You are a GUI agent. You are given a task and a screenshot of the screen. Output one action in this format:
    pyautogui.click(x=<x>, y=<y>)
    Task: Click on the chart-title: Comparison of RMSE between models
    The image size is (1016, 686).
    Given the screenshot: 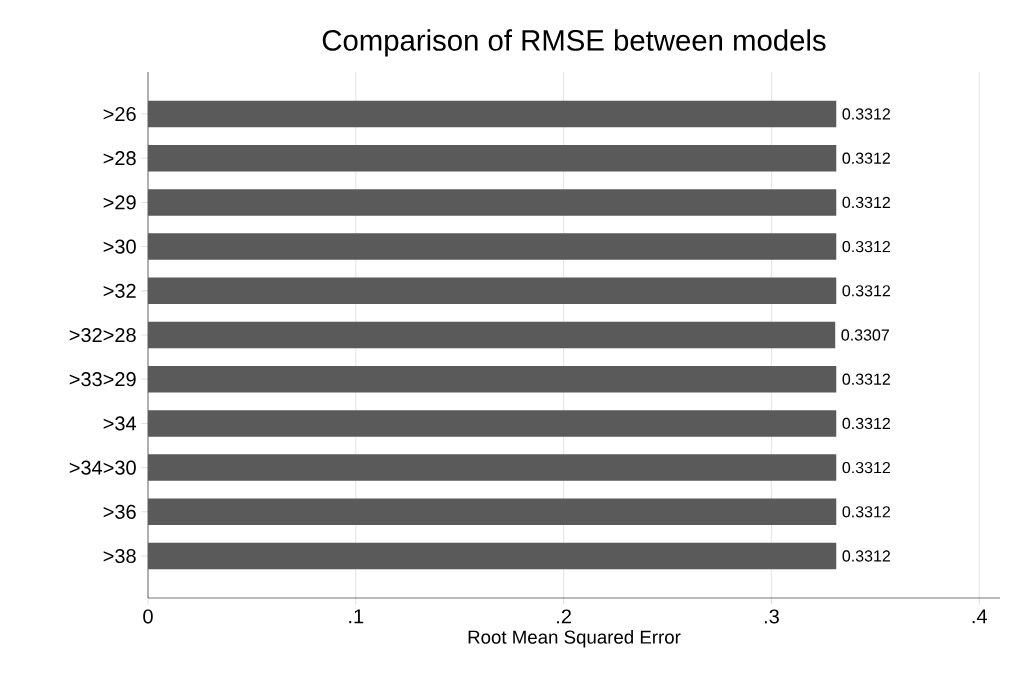 What is the action you would take?
    pyautogui.click(x=574, y=43)
    